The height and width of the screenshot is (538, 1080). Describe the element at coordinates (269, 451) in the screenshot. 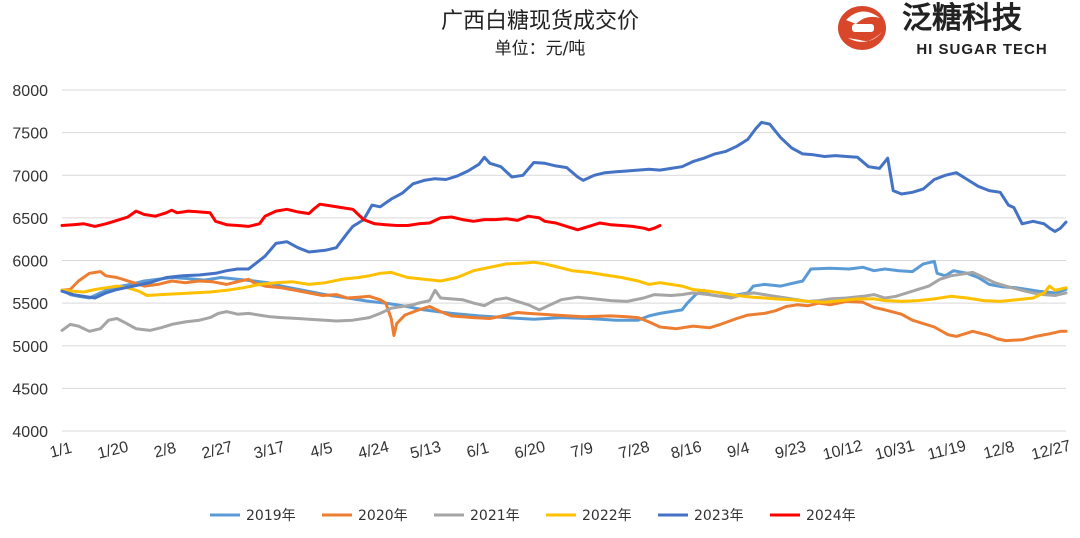

I see `x-tick-label: 3/17` at that location.